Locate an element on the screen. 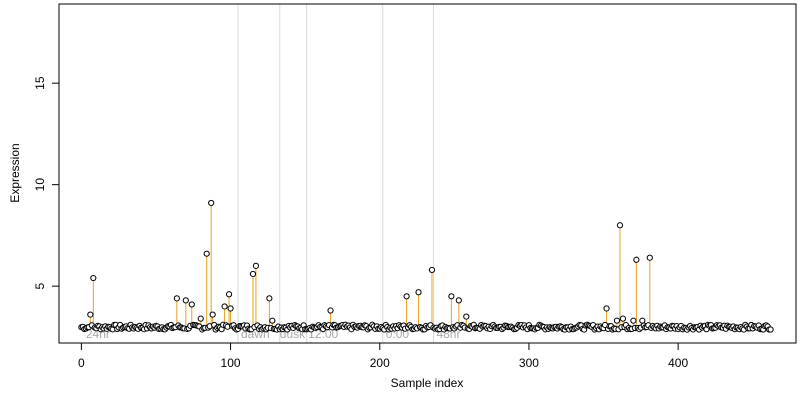 This screenshot has height=400, width=800. x-axis-title: Sample index is located at coordinates (427, 383).